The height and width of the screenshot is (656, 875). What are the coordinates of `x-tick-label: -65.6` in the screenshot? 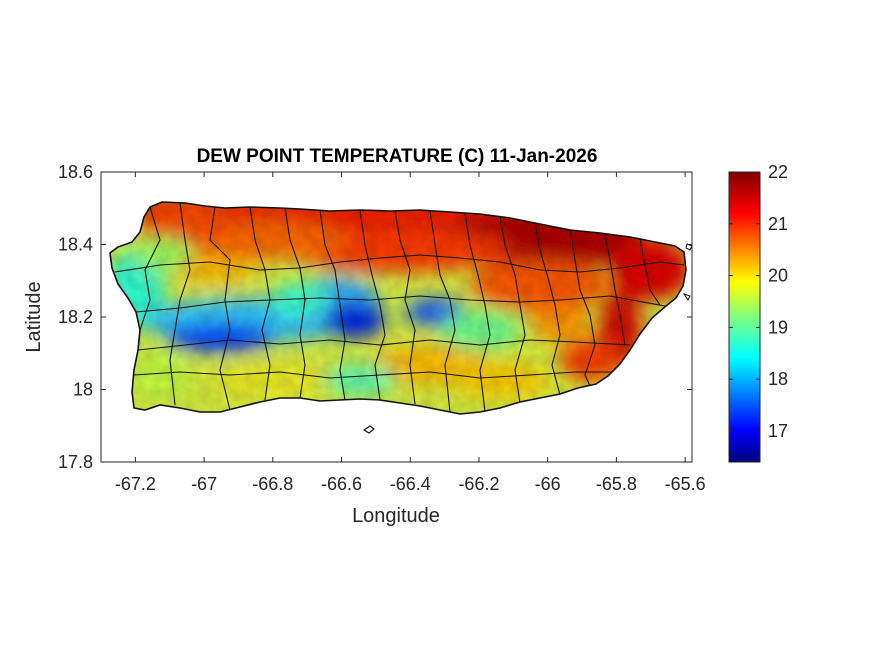 It's located at (685, 484).